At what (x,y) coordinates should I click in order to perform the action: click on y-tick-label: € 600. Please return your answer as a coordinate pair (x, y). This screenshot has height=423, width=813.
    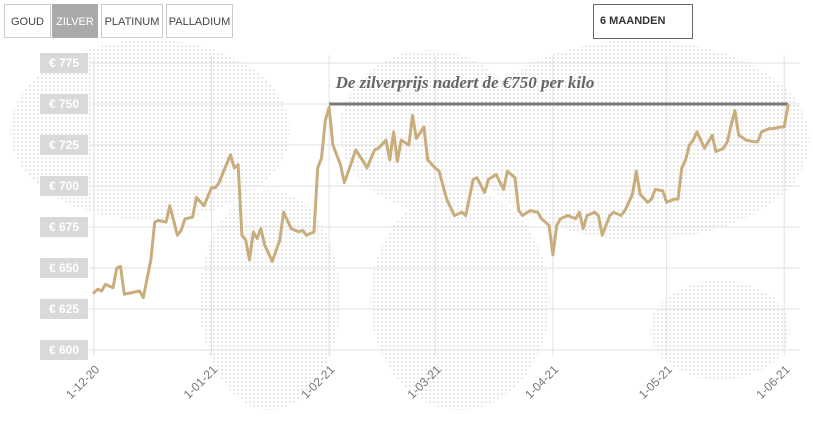
    Looking at the image, I should click on (64, 350).